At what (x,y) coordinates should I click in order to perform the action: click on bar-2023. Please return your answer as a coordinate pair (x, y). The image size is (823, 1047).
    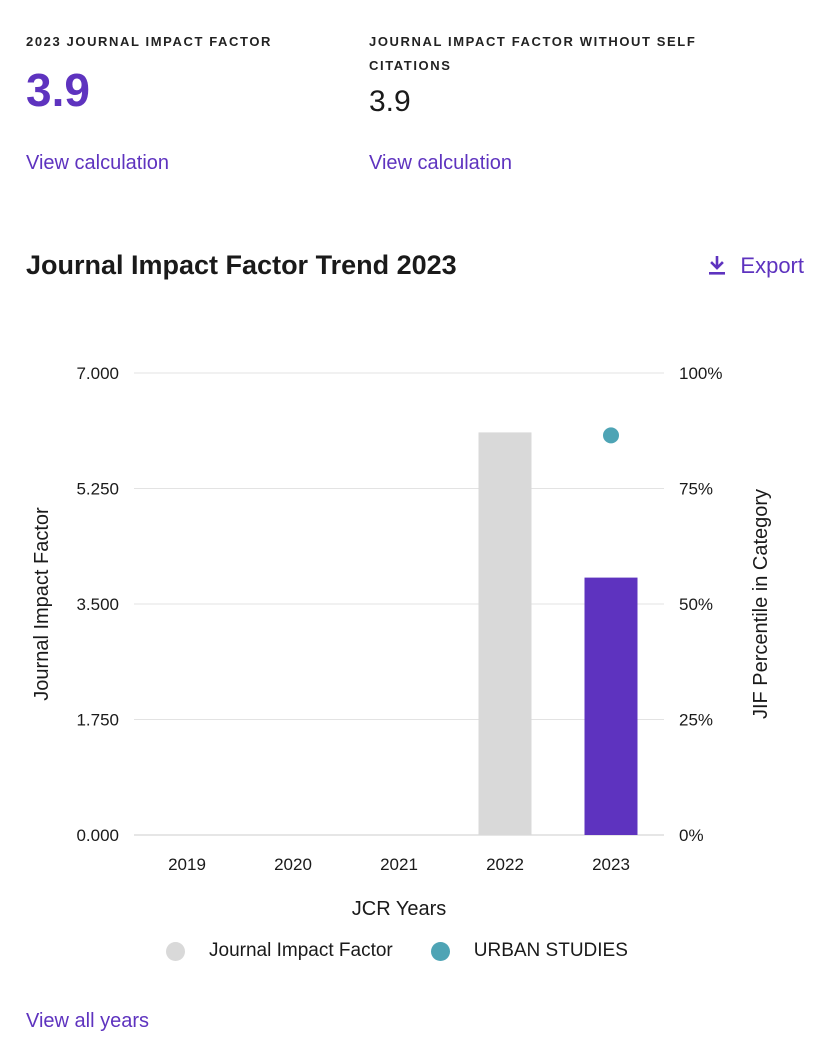
    Looking at the image, I should click on (611, 706).